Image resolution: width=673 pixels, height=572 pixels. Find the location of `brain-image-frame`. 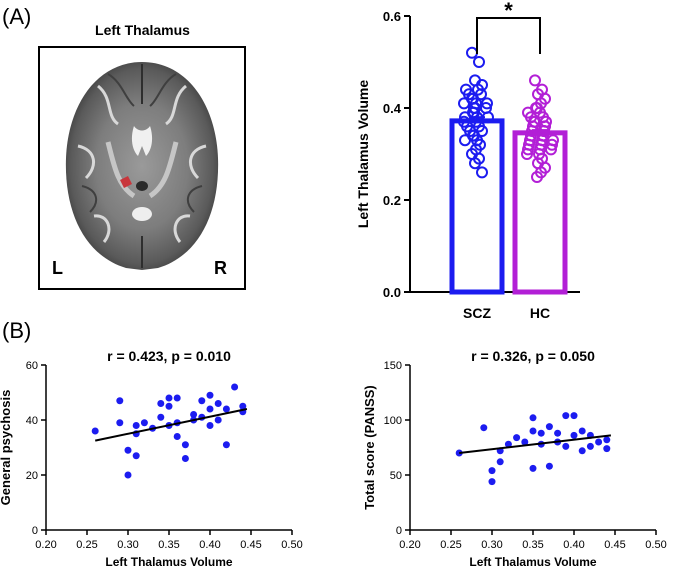

brain-image-frame is located at coordinates (142, 168).